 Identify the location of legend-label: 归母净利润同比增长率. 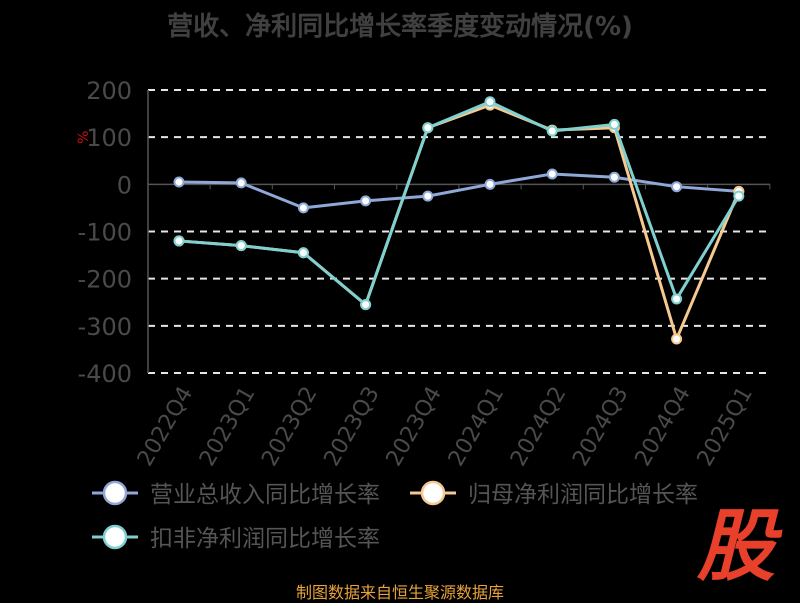
(583, 495).